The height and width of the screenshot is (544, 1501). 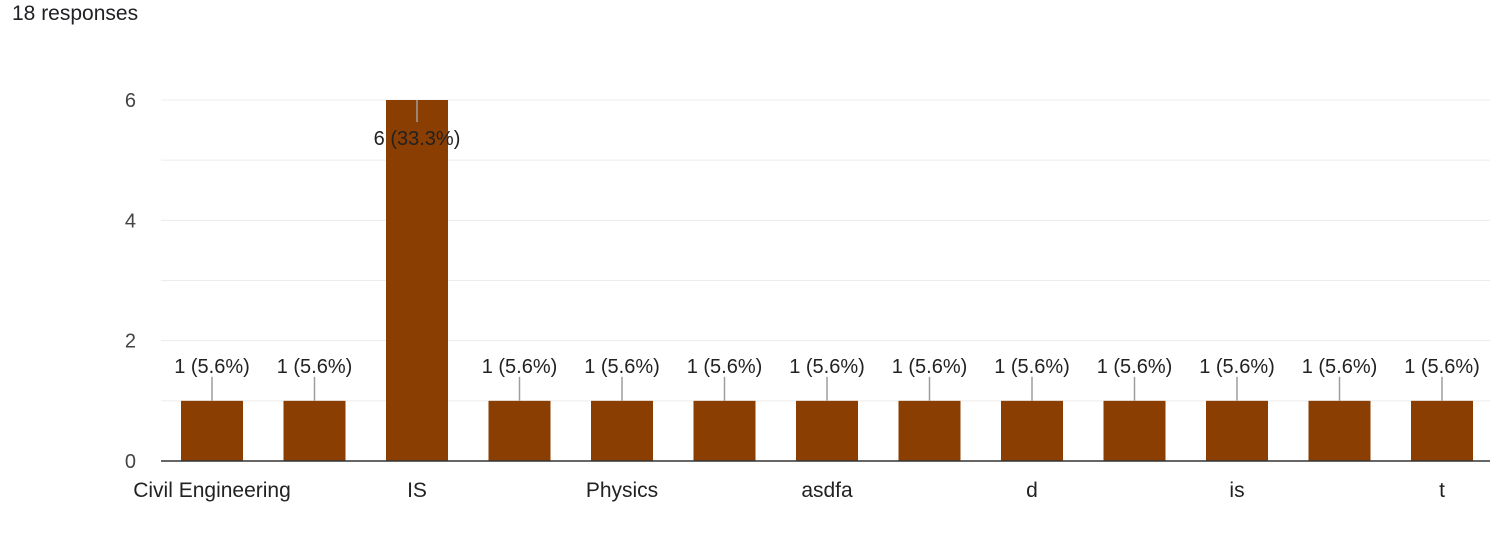 I want to click on y-tick-label: 0, so click(x=130, y=462).